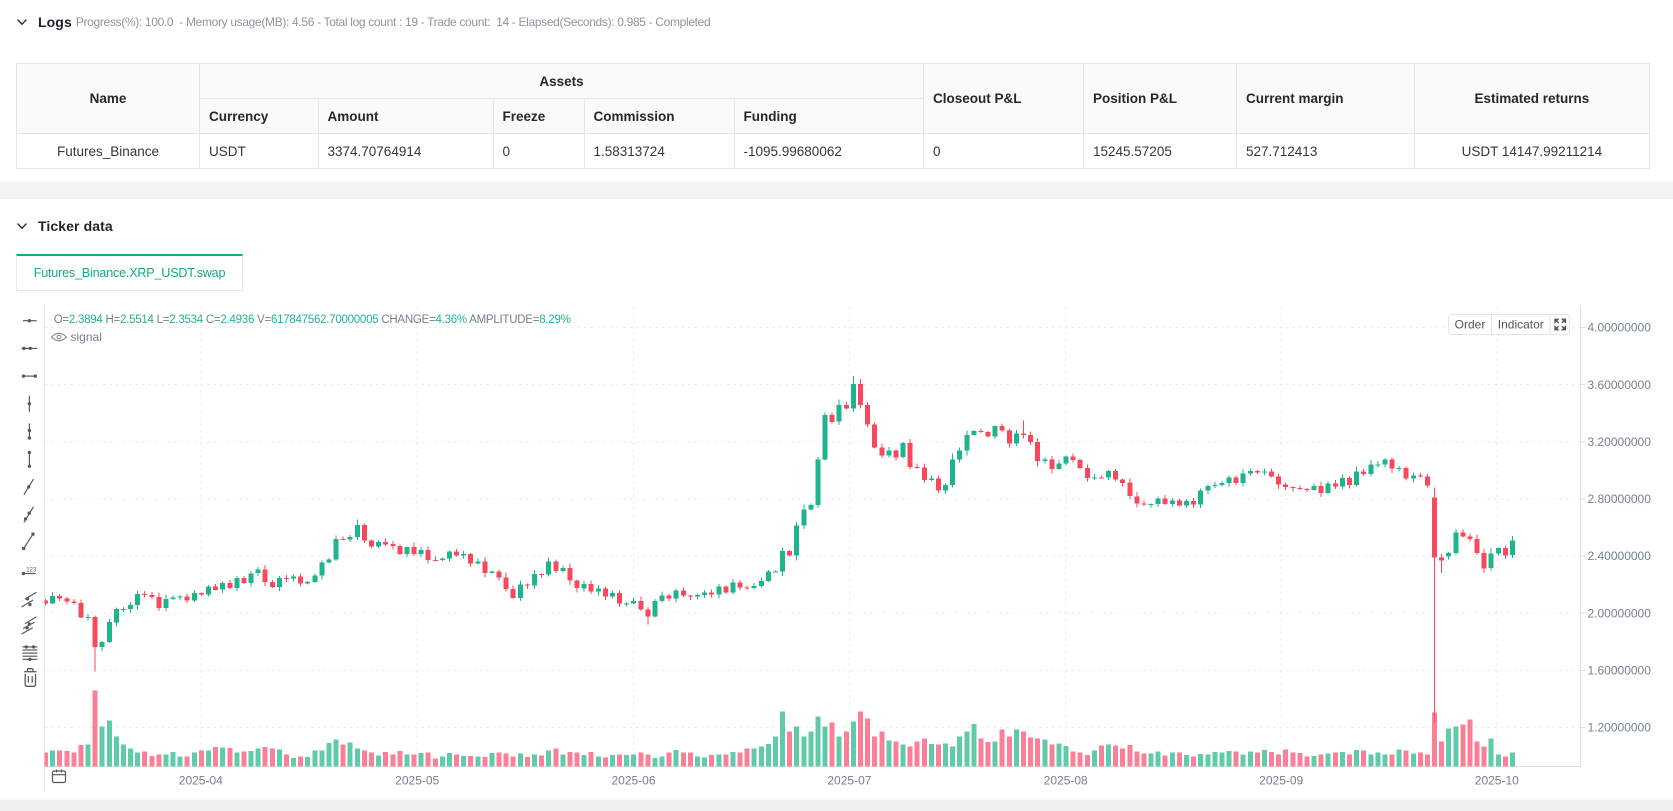 The width and height of the screenshot is (1673, 811). I want to click on svg-text: 2025-05, so click(417, 781).